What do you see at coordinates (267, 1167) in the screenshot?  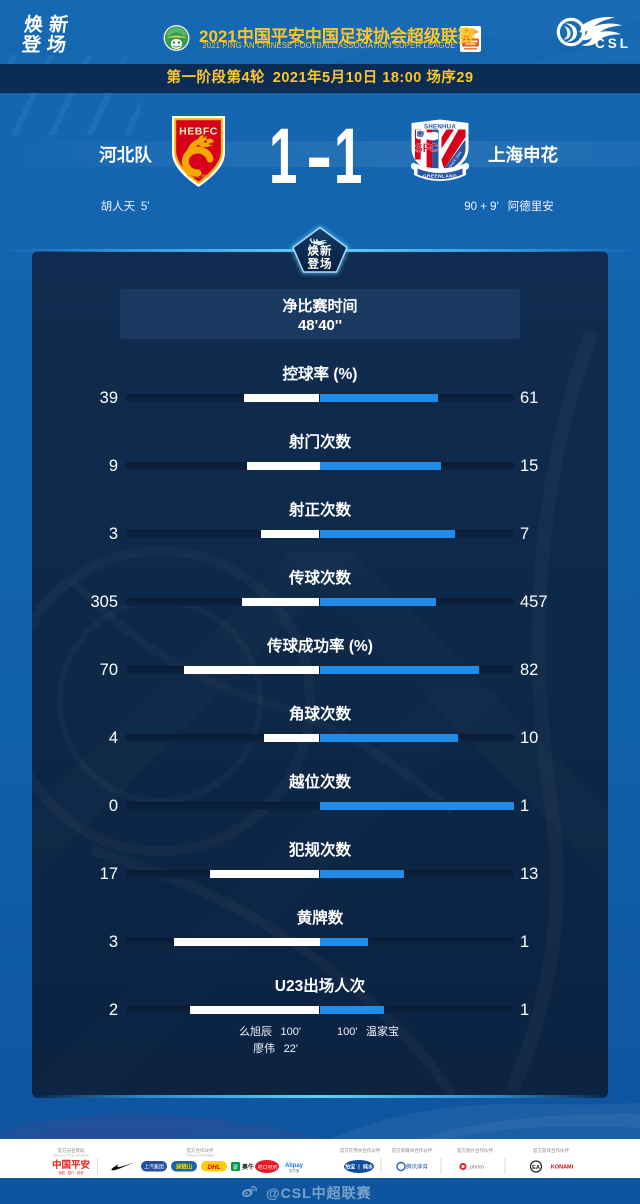 I see `svg-text: 可口可乐` at bounding box center [267, 1167].